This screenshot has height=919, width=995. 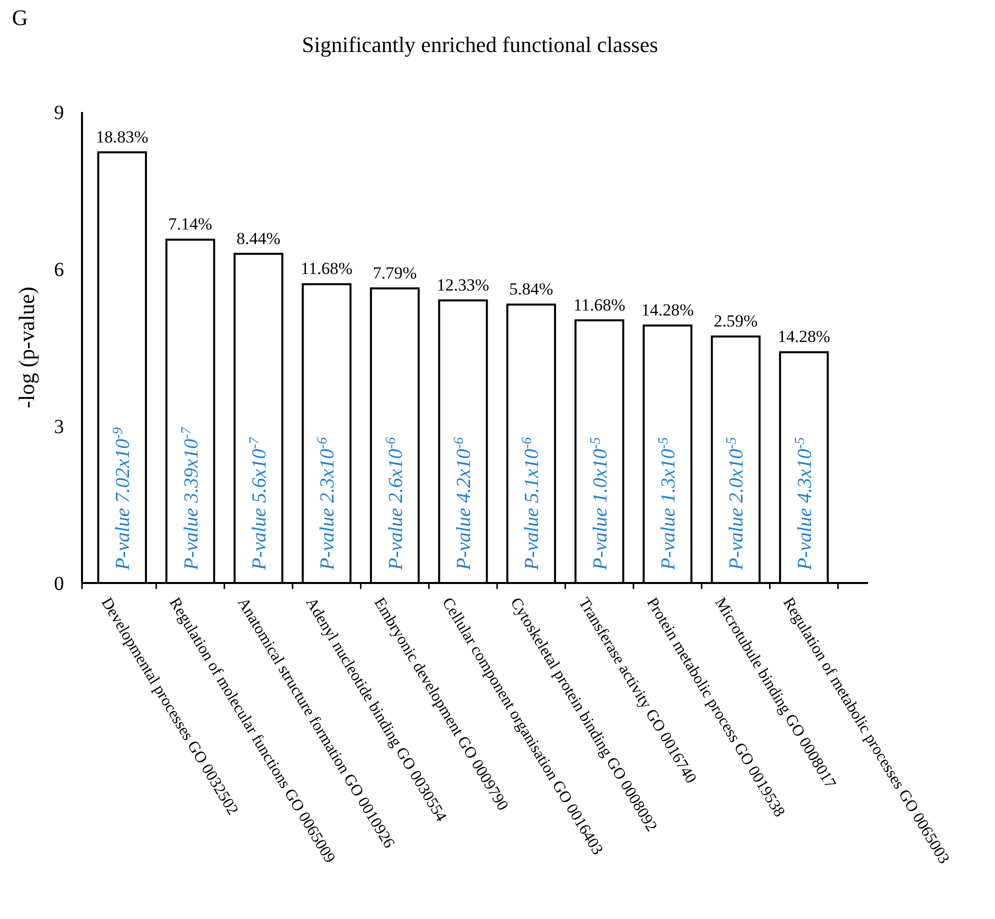 What do you see at coordinates (531, 289) in the screenshot?
I see `annotation: 5.84%` at bounding box center [531, 289].